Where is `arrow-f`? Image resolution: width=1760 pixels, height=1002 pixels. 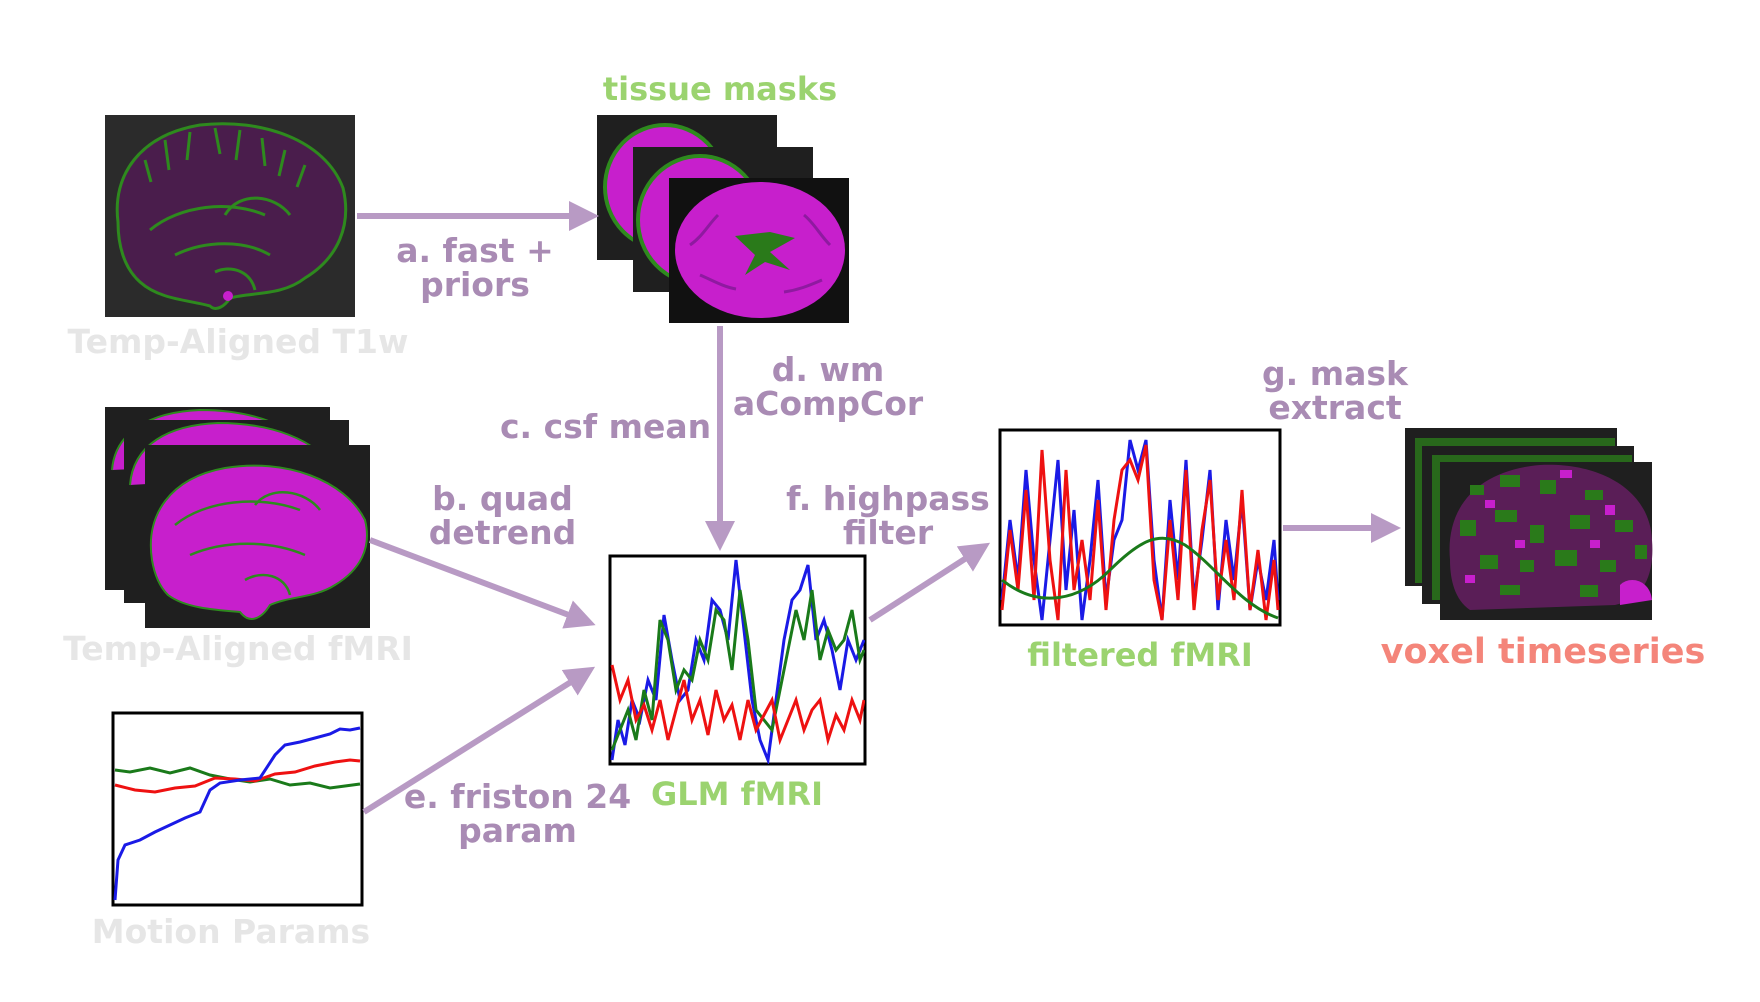 arrow-f is located at coordinates (929, 582).